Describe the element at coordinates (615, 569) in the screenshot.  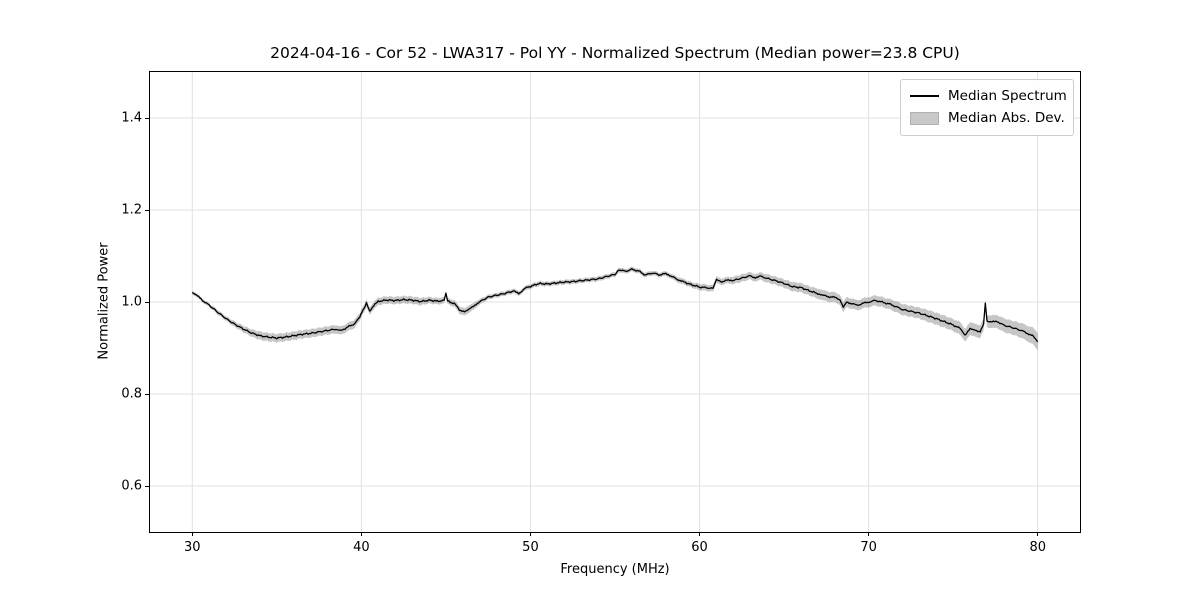
I see `x-axis-label: Frequency (MHz)` at that location.